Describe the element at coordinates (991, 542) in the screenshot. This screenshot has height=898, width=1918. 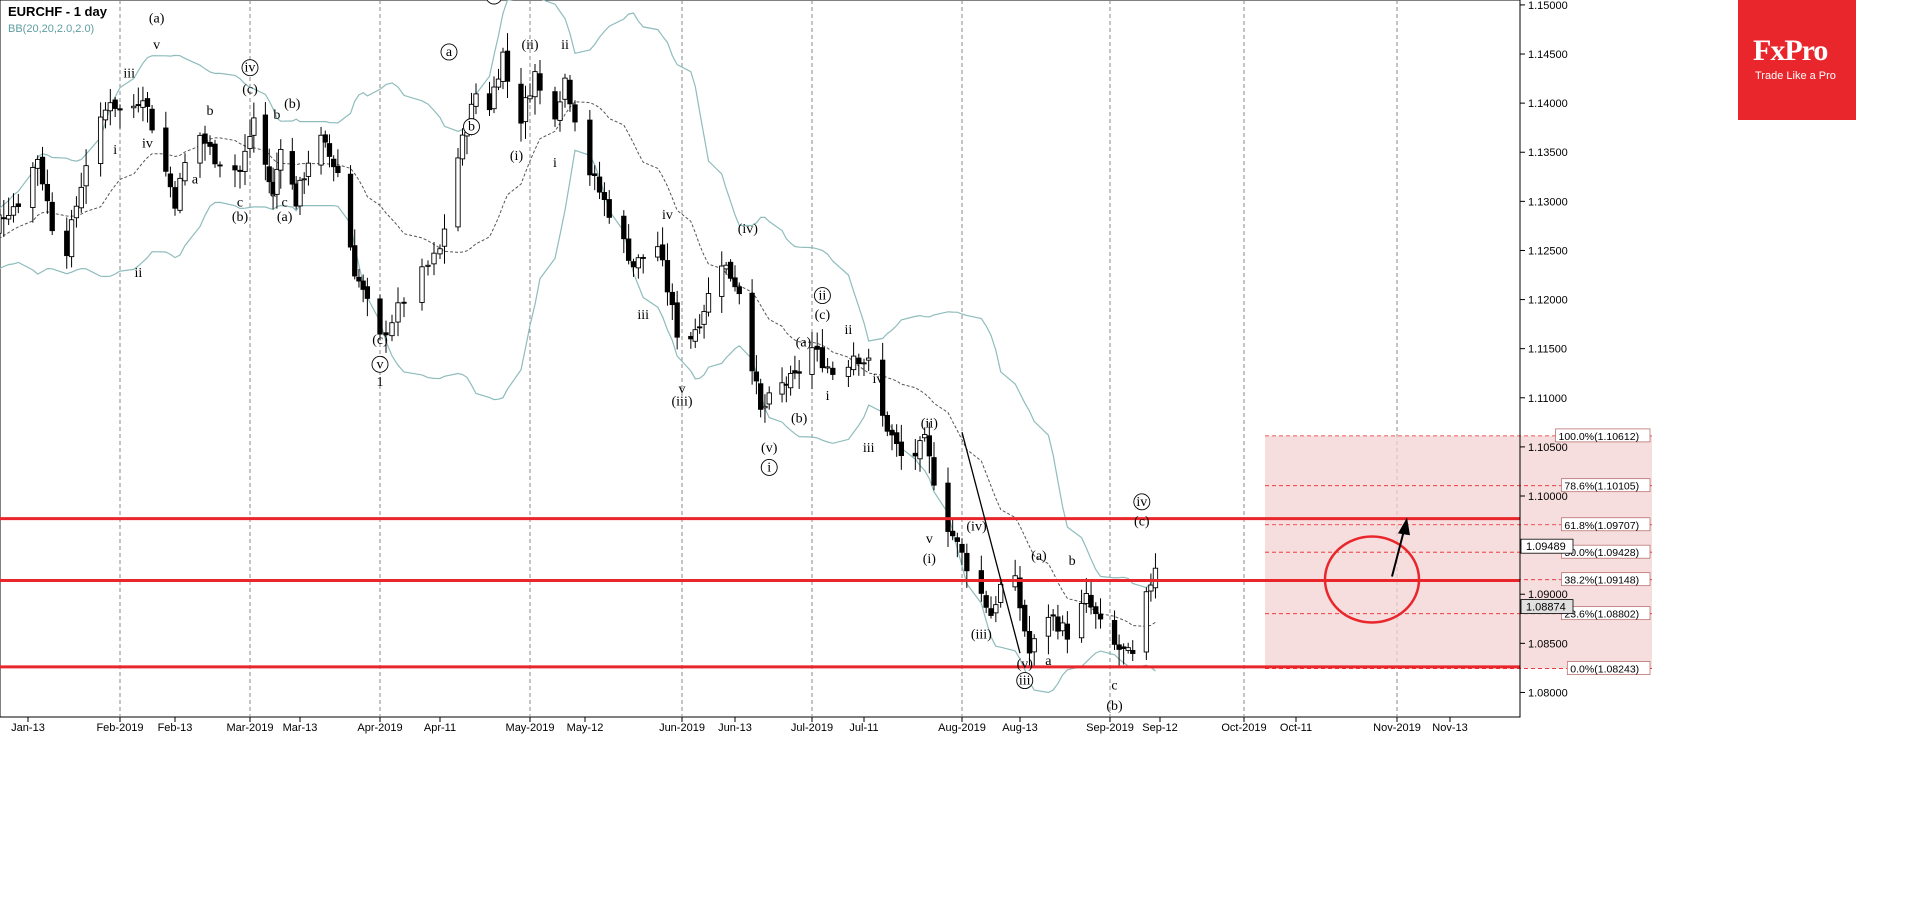
I see `trend-line` at that location.